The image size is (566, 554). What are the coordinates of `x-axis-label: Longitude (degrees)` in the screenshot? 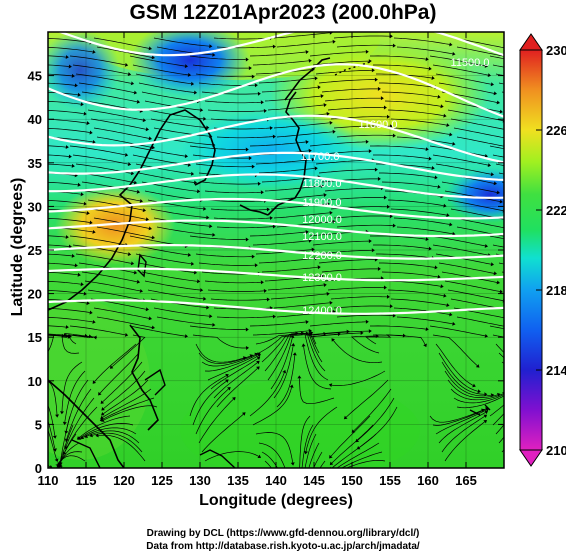 It's located at (276, 500).